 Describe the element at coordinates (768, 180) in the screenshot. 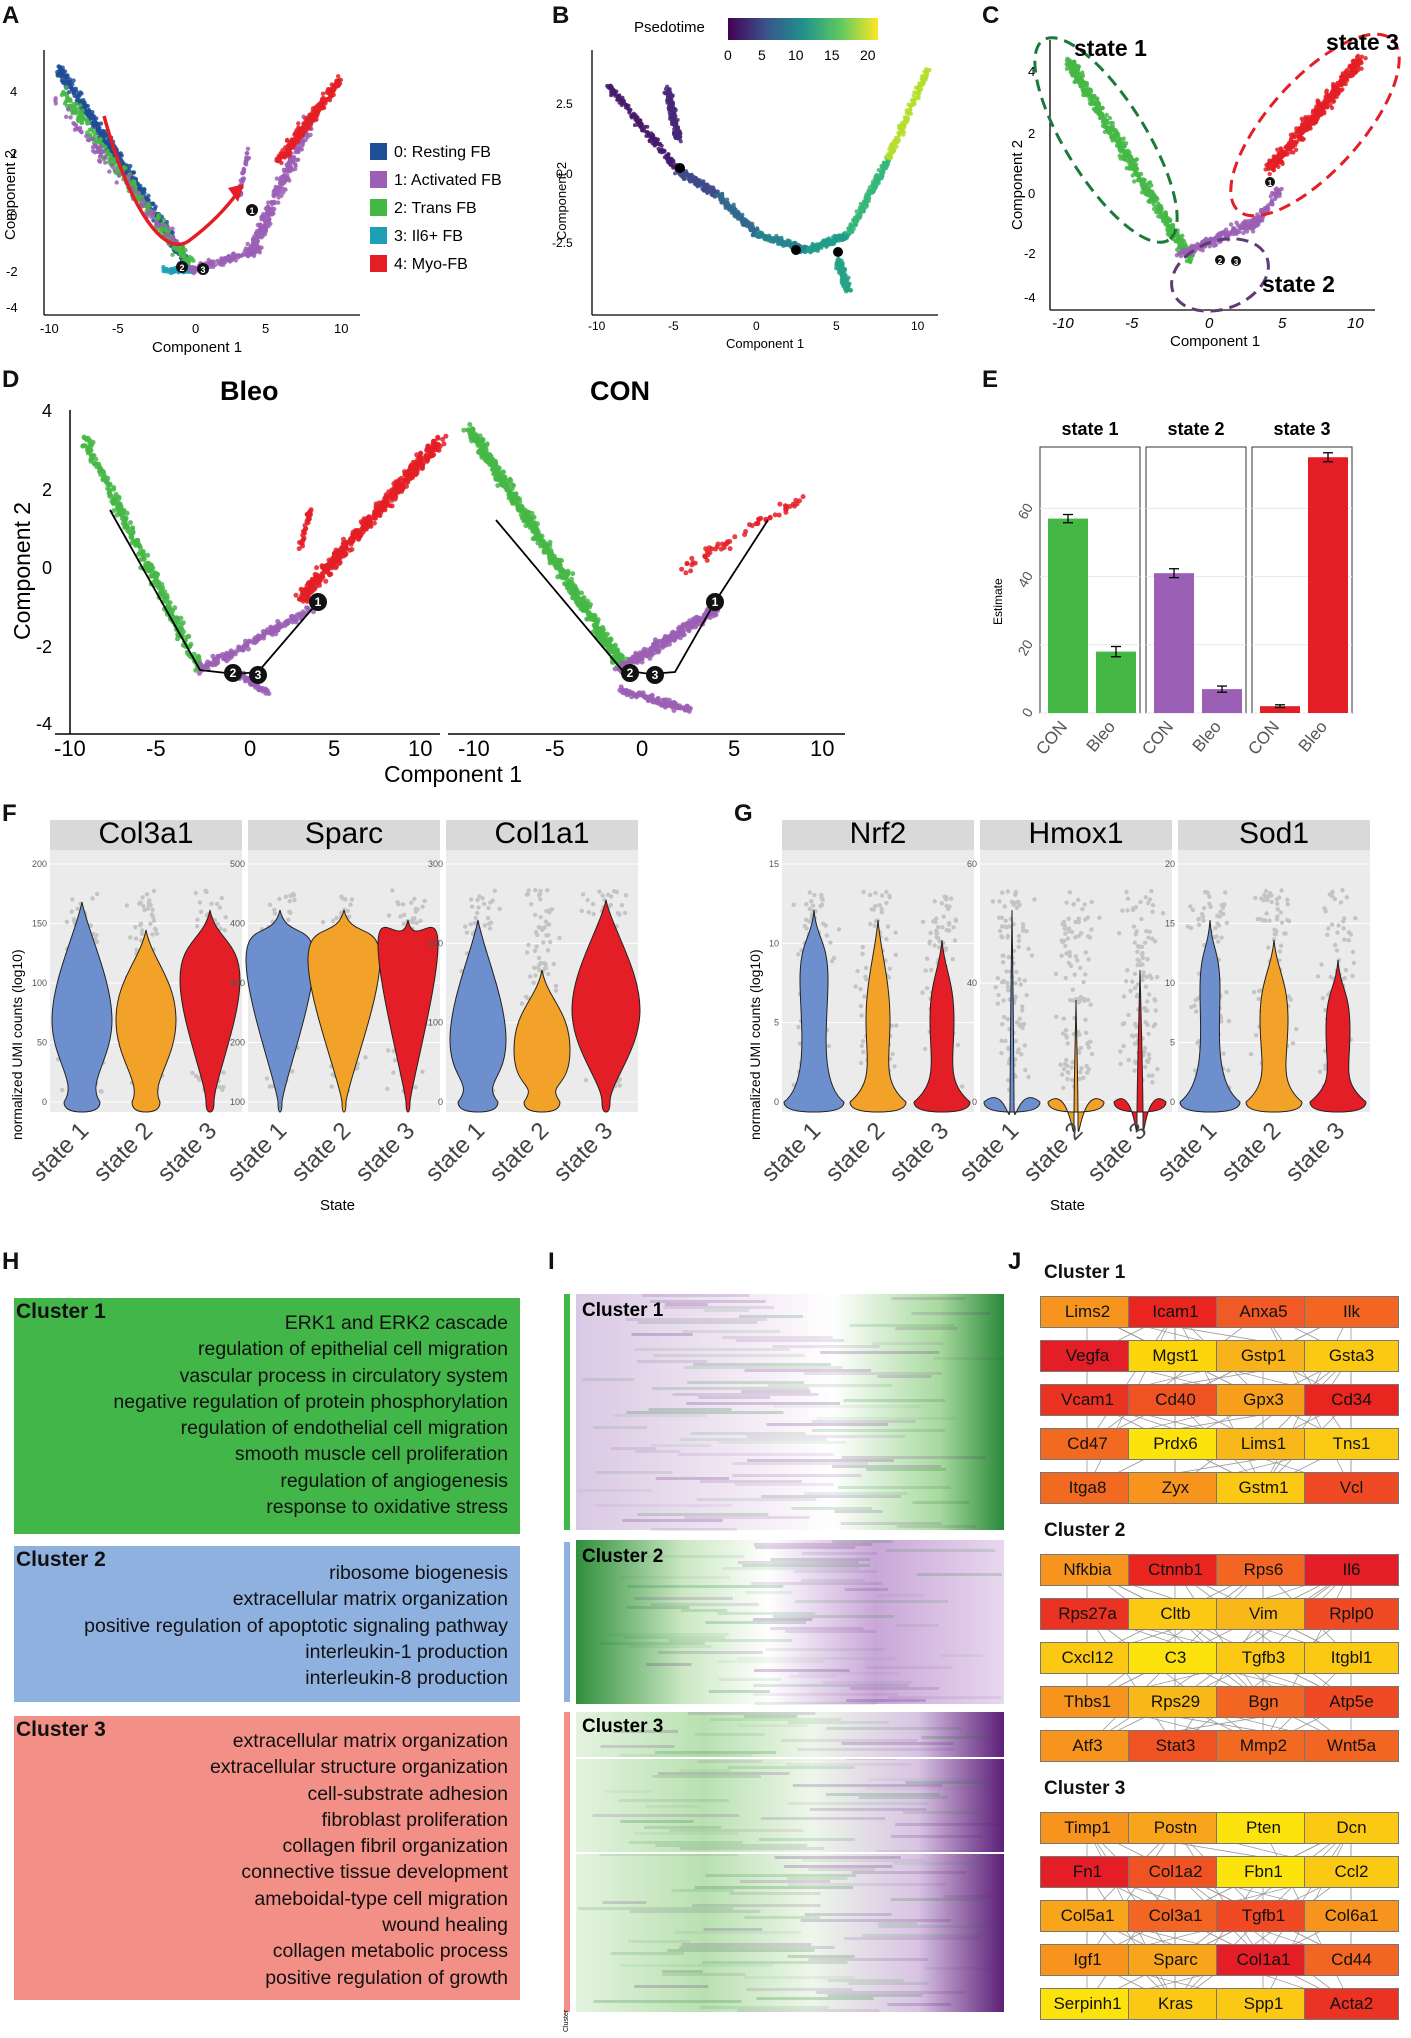

I see `panel-b-point-cloud` at that location.